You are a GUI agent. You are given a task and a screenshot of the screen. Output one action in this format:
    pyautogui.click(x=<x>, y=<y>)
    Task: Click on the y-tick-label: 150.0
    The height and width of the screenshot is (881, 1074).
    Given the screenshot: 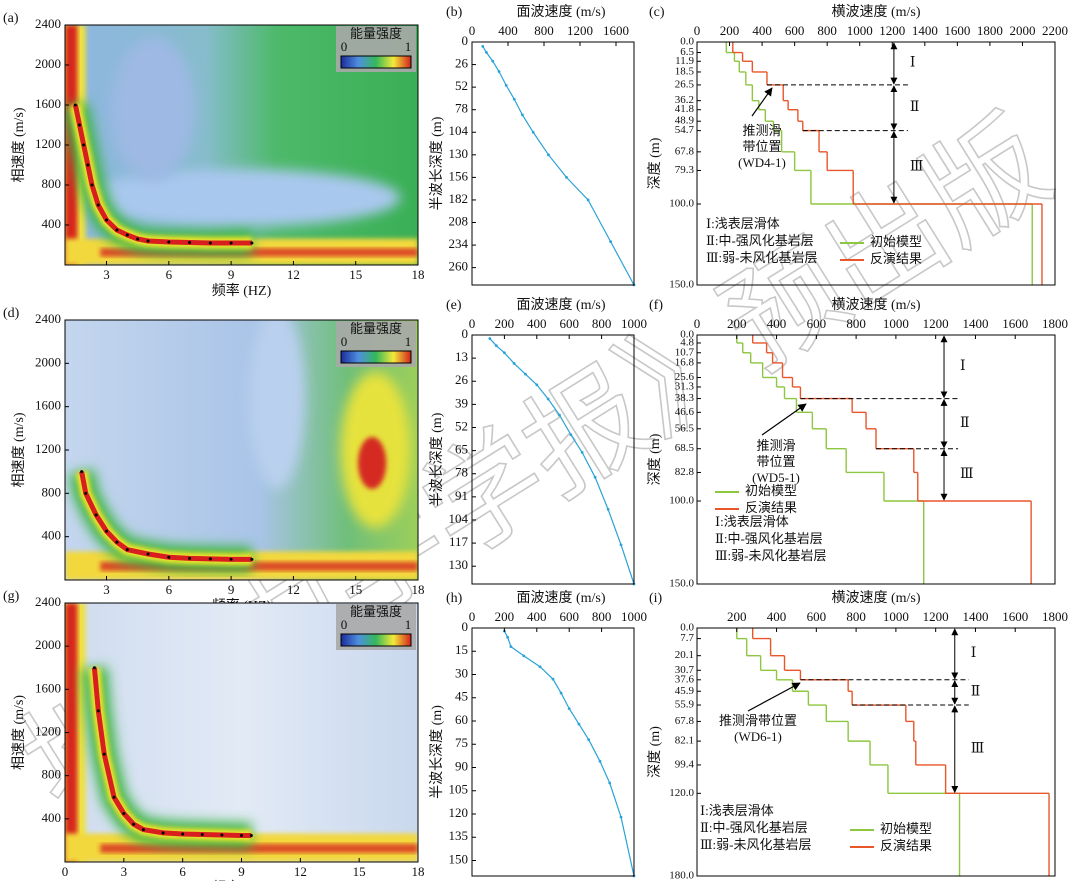 What is the action you would take?
    pyautogui.click(x=681, y=584)
    